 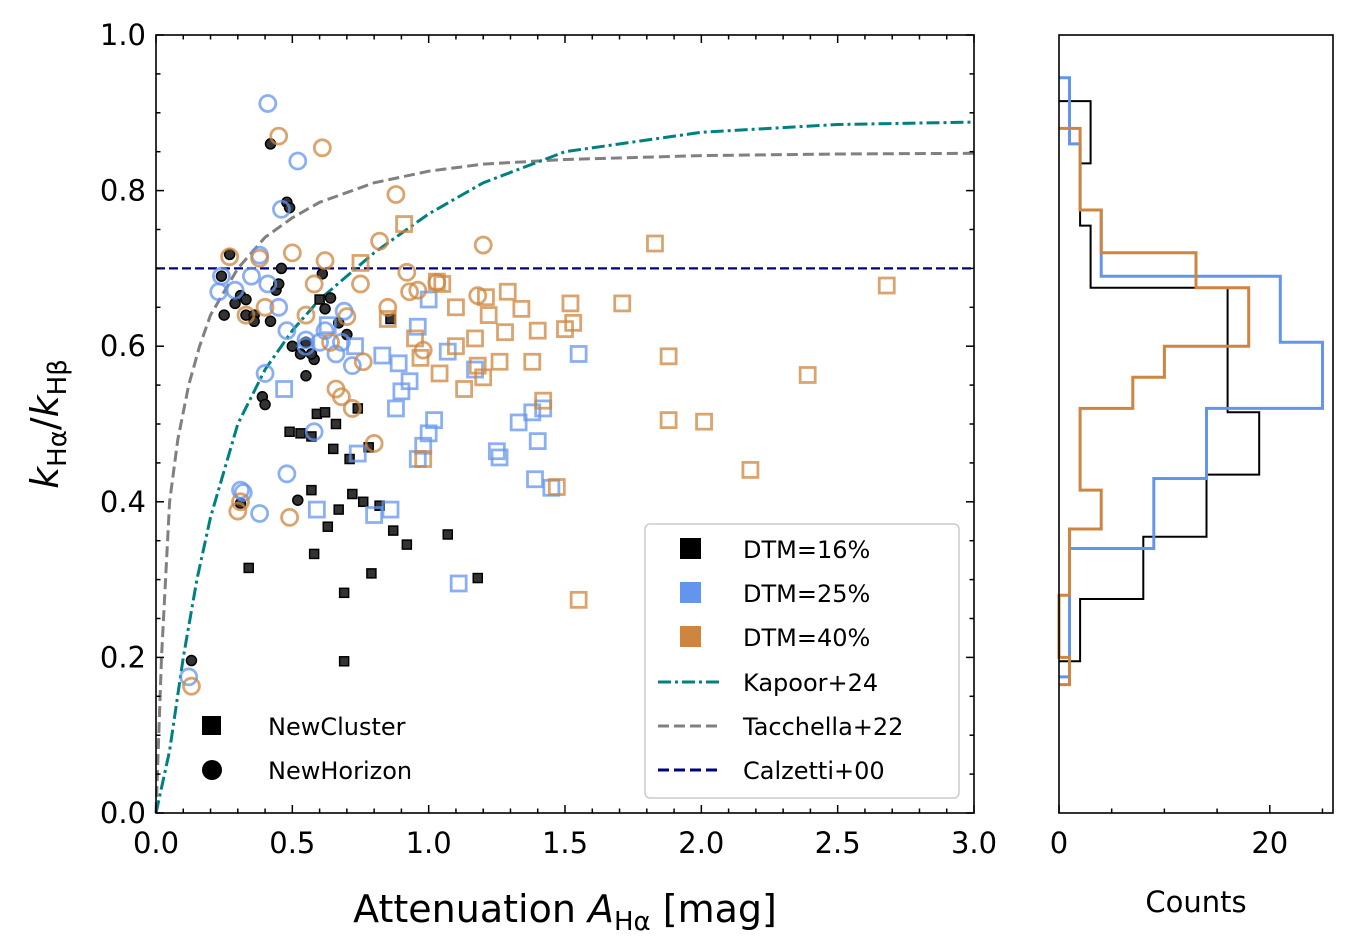 What do you see at coordinates (690, 636) in the screenshot?
I see `legend-swatch-dtm40` at bounding box center [690, 636].